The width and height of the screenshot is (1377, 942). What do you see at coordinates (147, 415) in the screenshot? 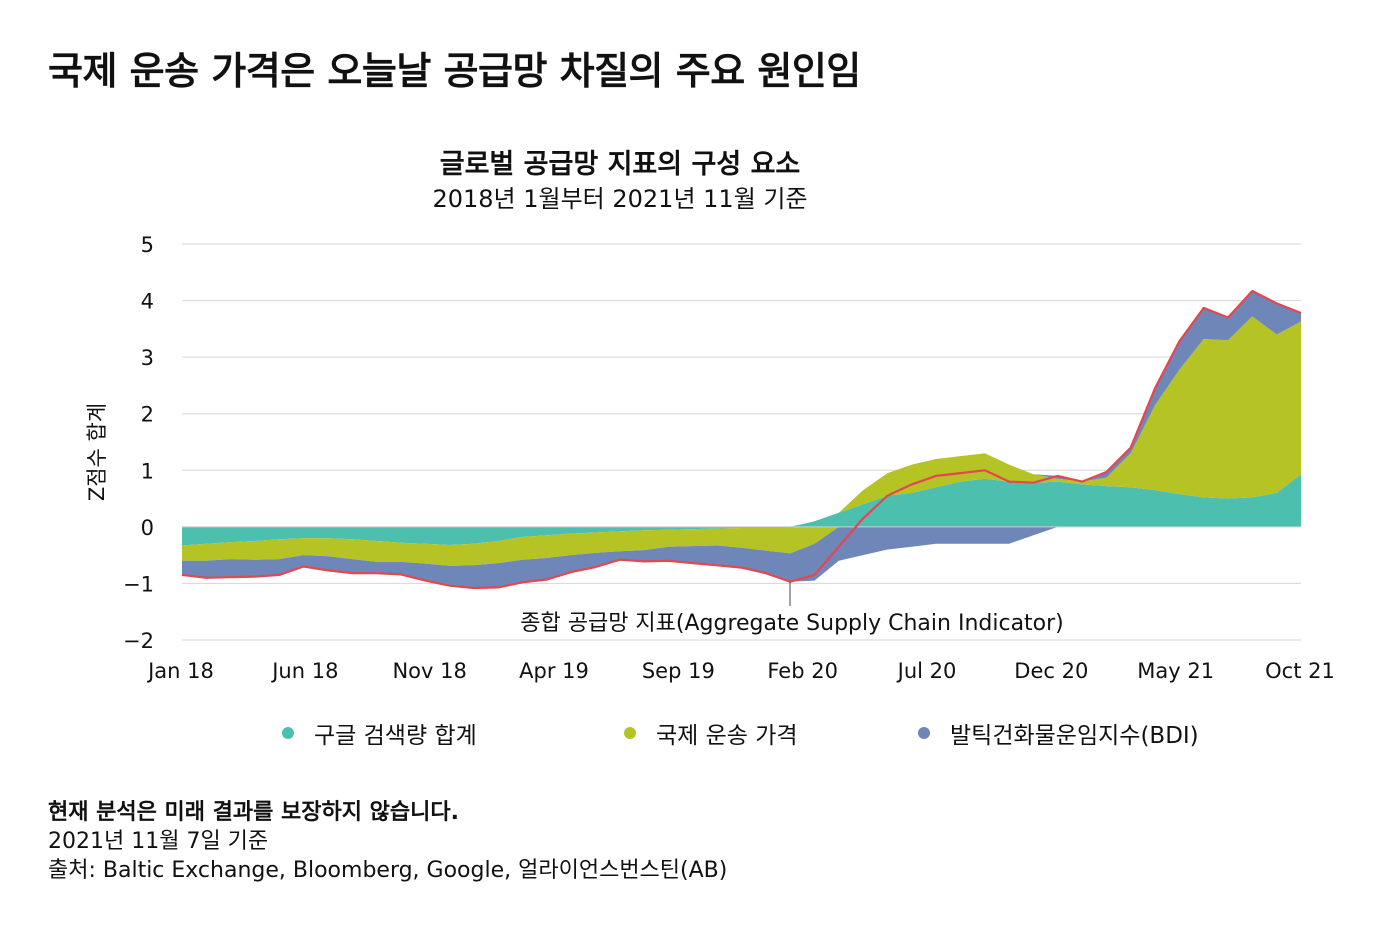
I see `y-tick-label: 2` at bounding box center [147, 415].